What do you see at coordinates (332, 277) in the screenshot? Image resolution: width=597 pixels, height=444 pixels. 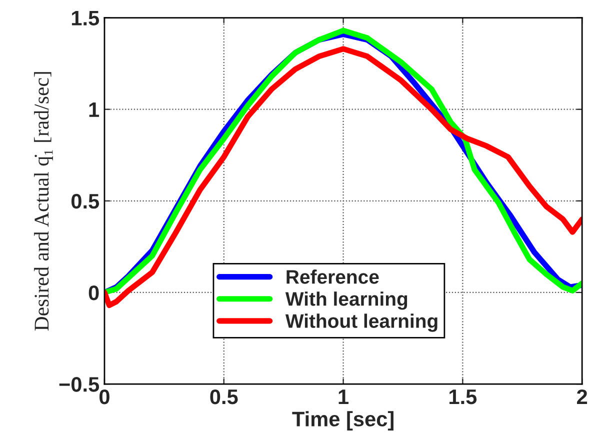 I see `legend-label: Reference` at bounding box center [332, 277].